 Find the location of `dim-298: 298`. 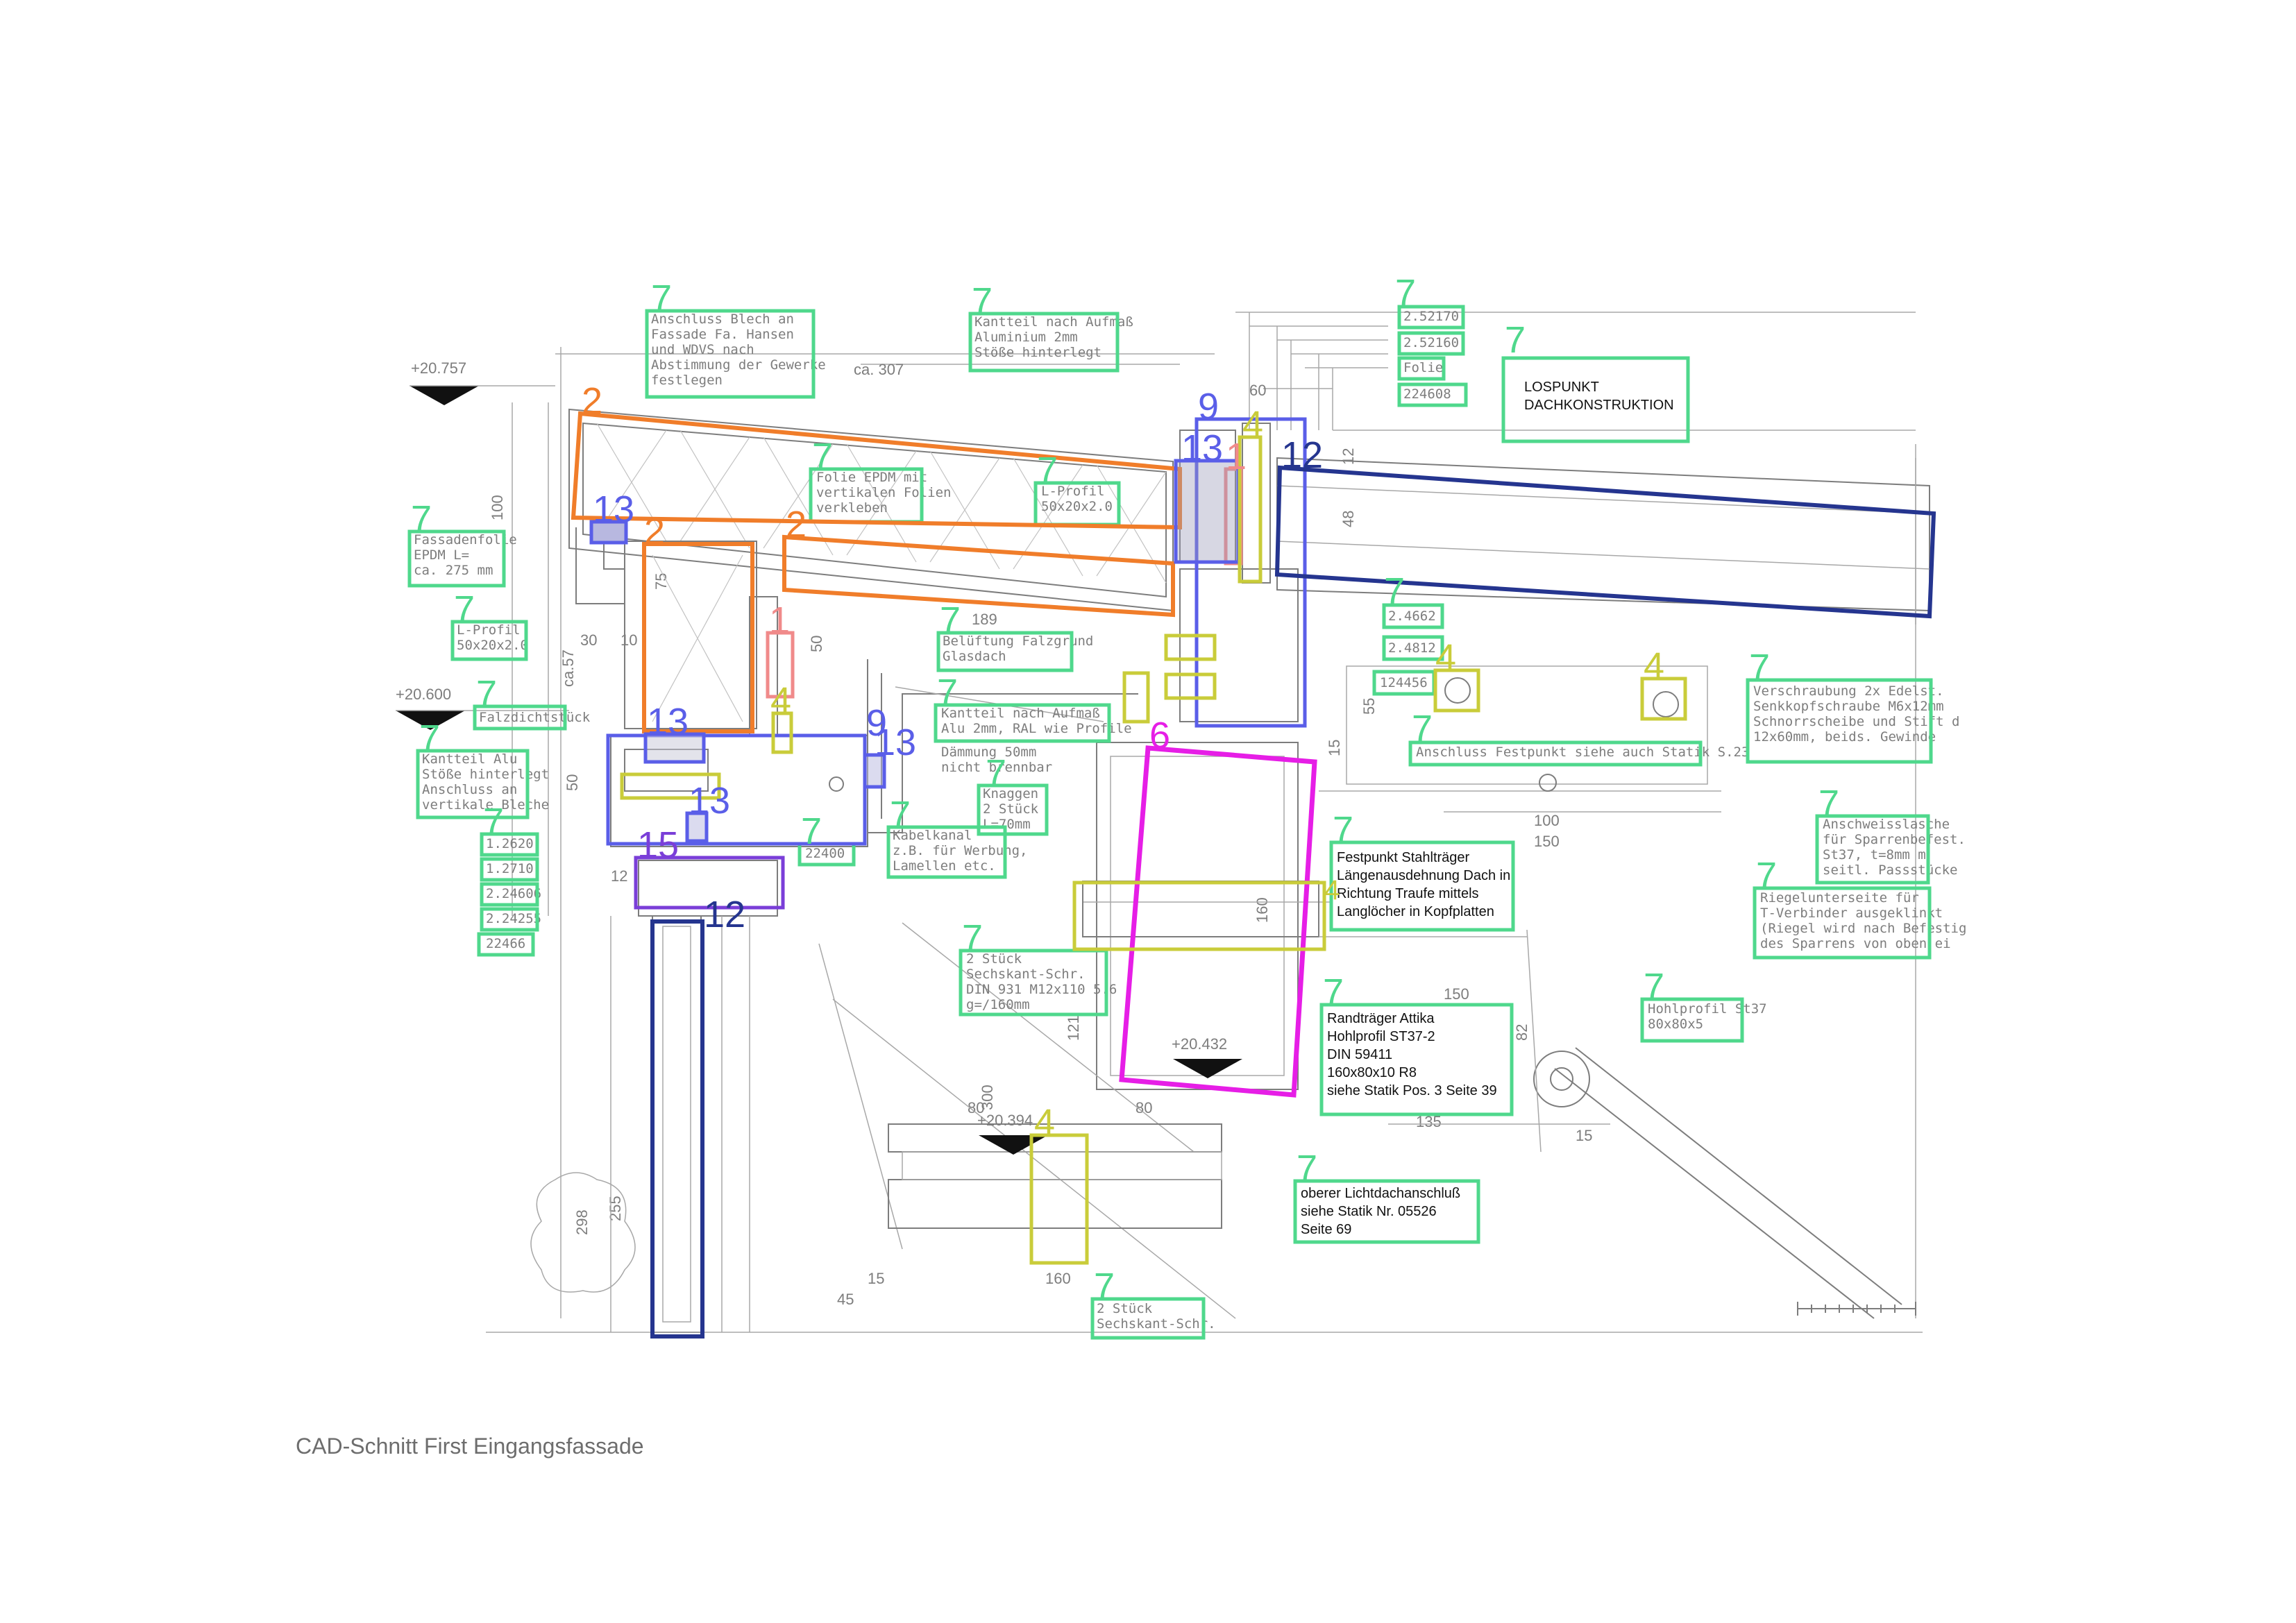

dim-298: 298 is located at coordinates (582, 1222).